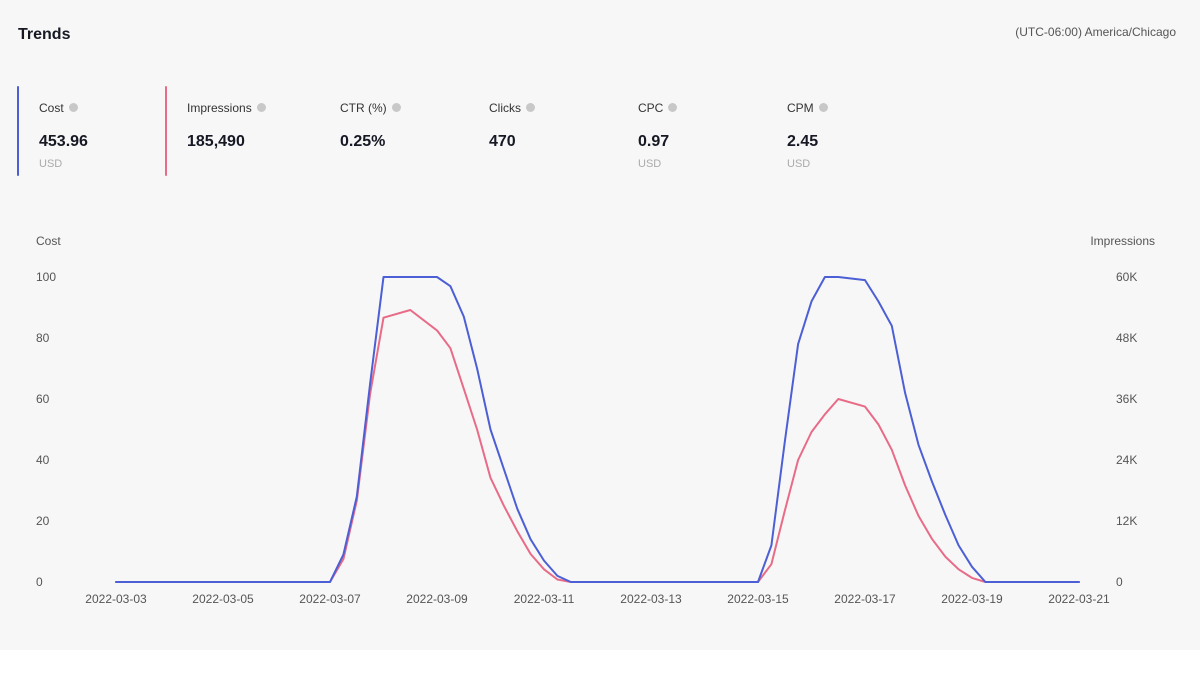 The image size is (1200, 674). I want to click on x-tick-label: 2022-03-17, so click(865, 599).